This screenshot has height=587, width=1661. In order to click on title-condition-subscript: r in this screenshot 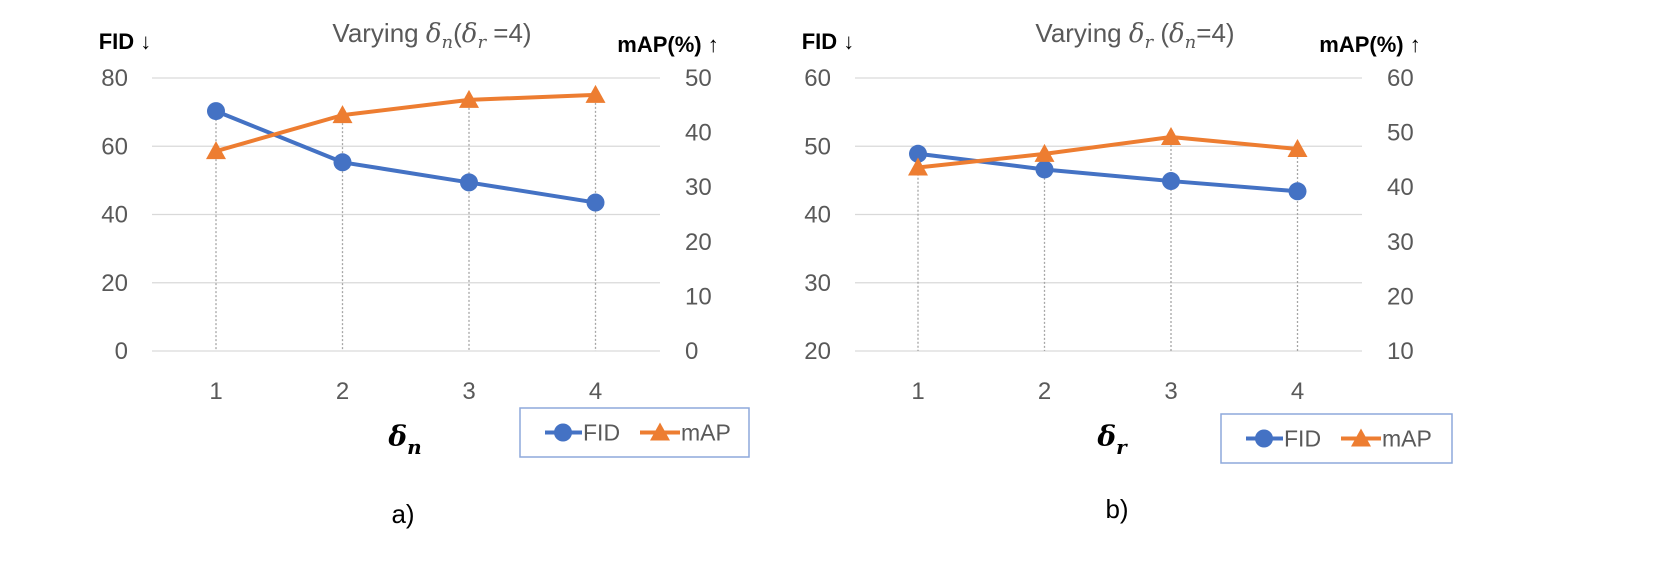, I will do `click(482, 42)`.